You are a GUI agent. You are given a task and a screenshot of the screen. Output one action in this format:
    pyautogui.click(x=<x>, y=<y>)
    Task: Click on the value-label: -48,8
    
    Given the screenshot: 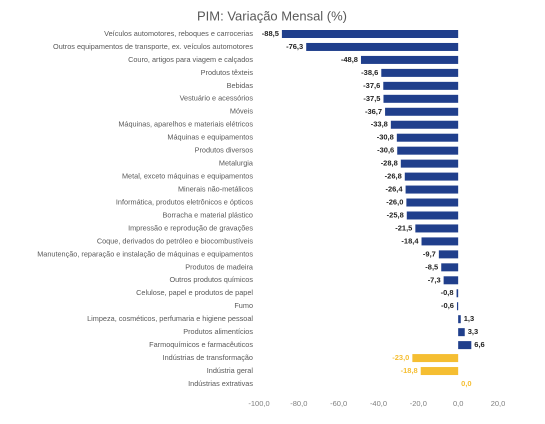 What is the action you would take?
    pyautogui.click(x=349, y=59)
    